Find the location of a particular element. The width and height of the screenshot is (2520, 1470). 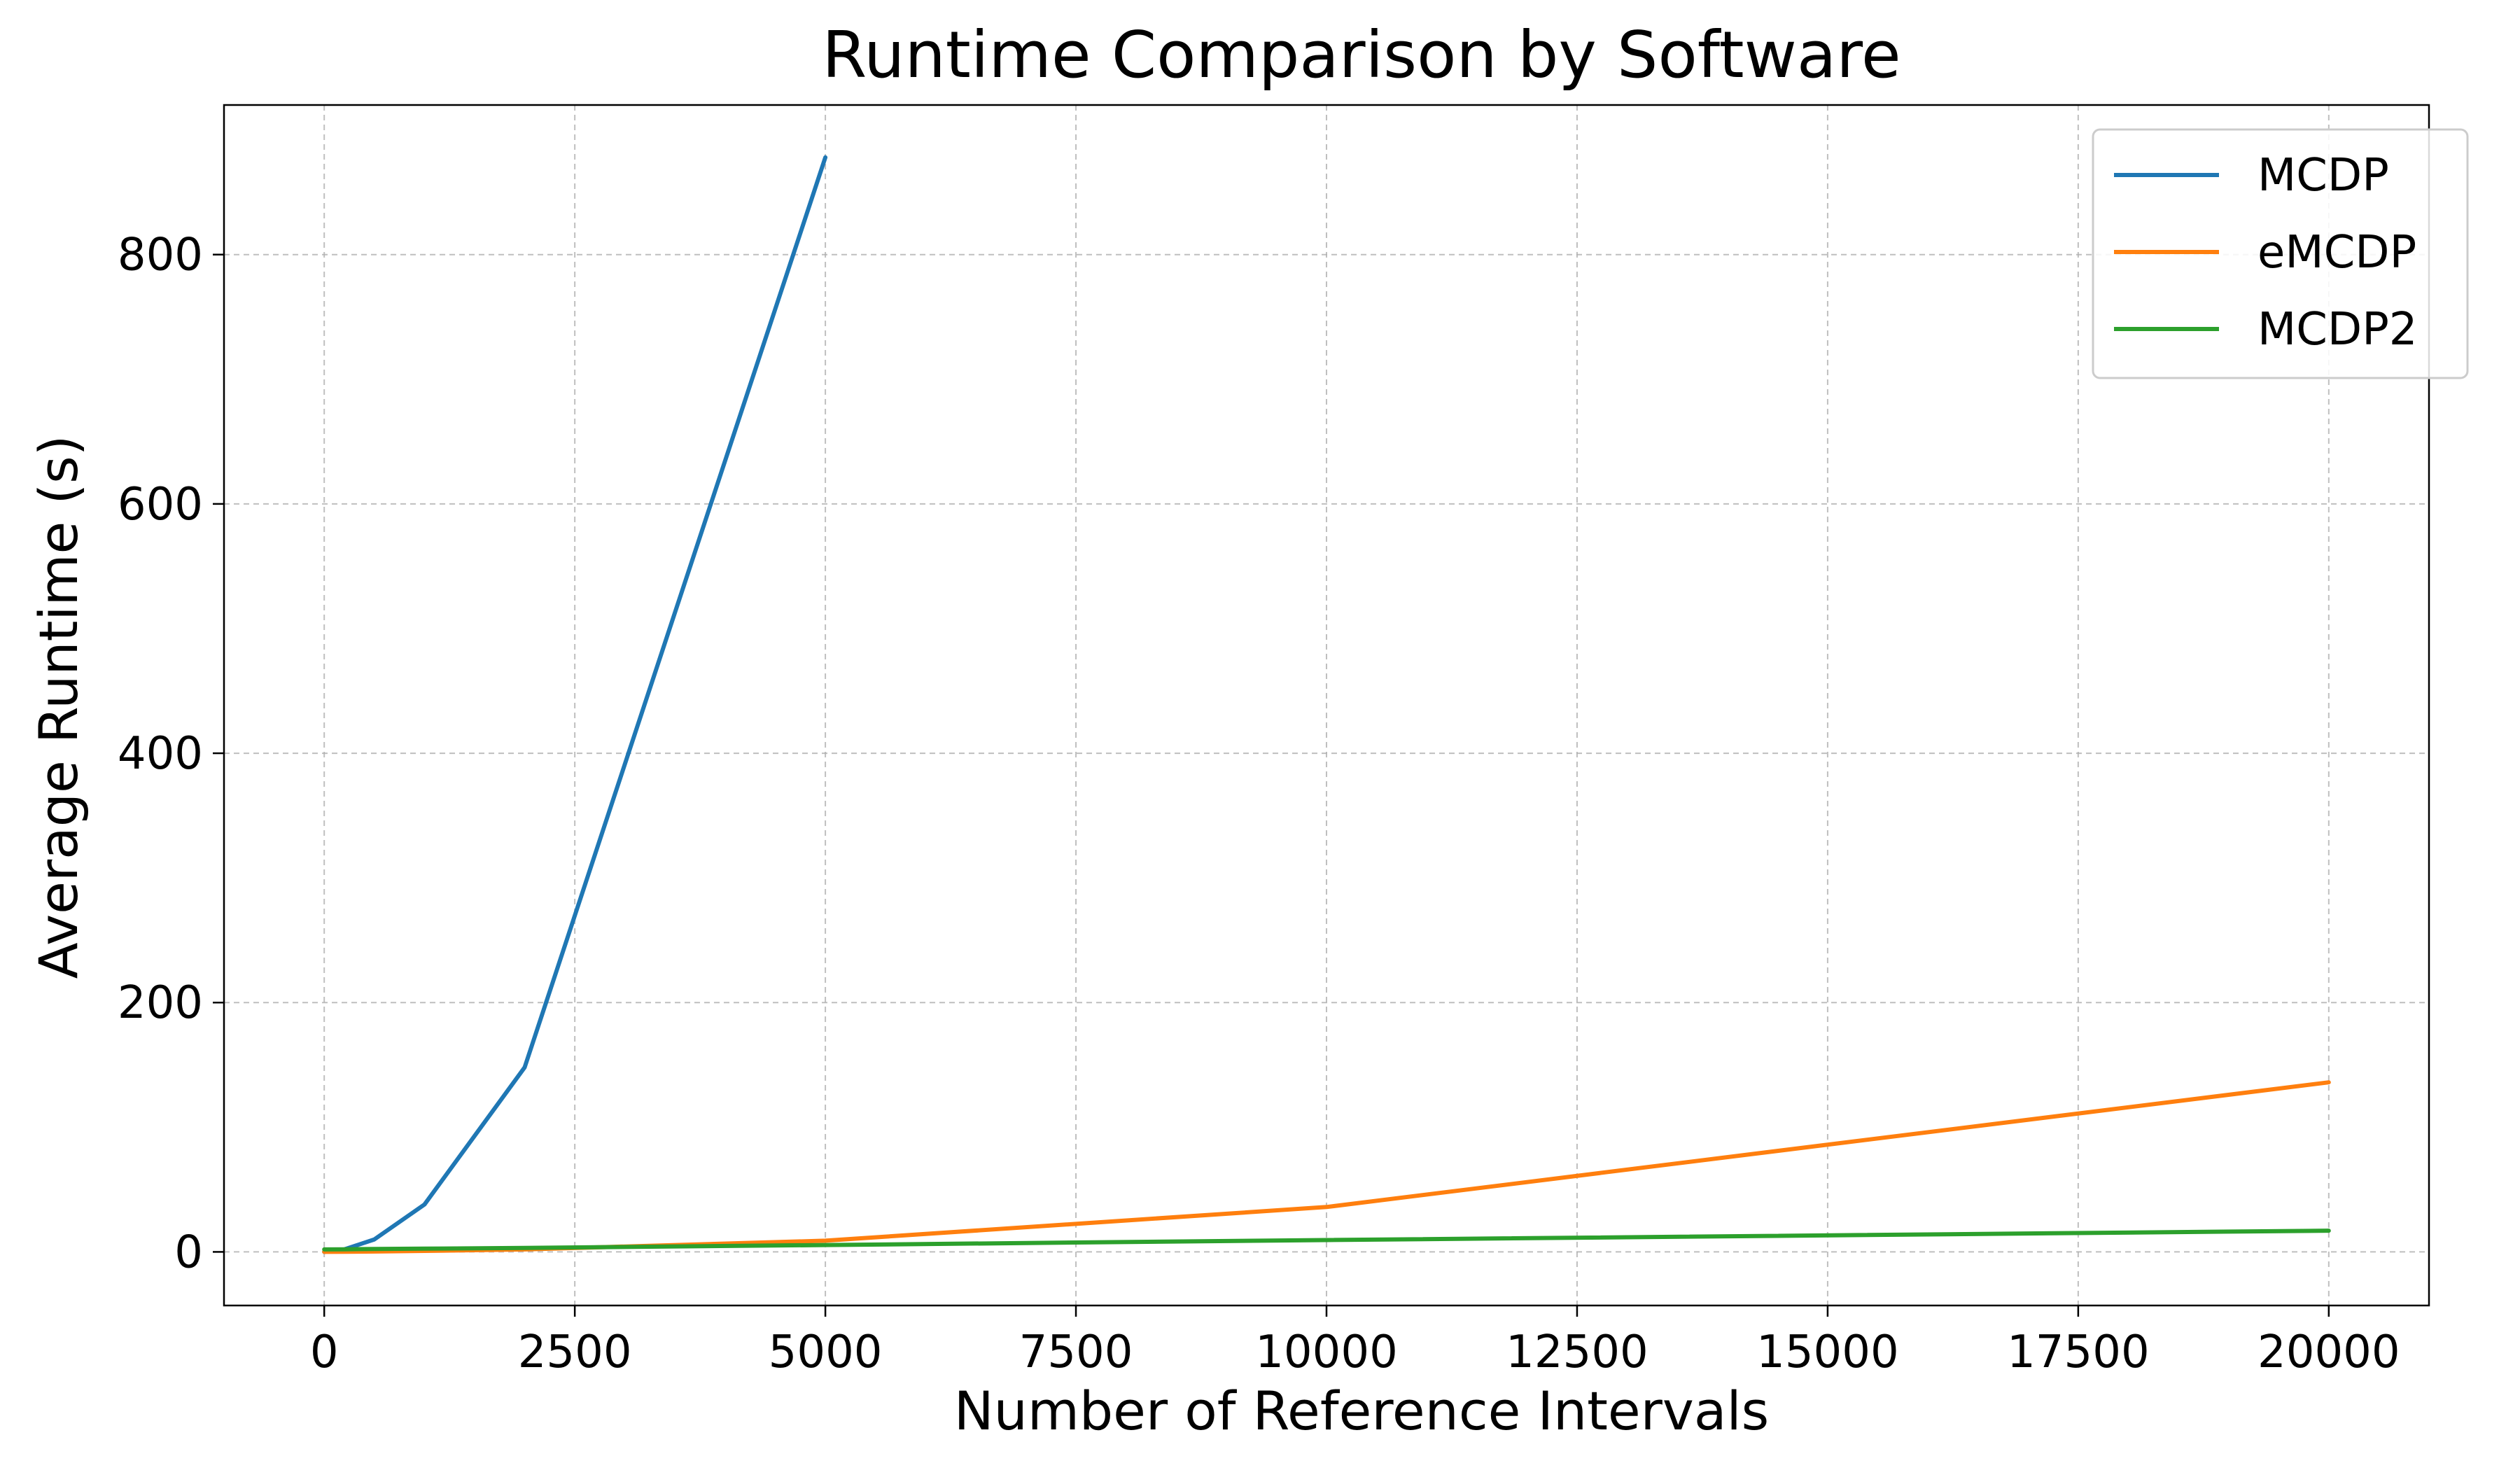

x-tick-label: 2500 is located at coordinates (575, 1352).